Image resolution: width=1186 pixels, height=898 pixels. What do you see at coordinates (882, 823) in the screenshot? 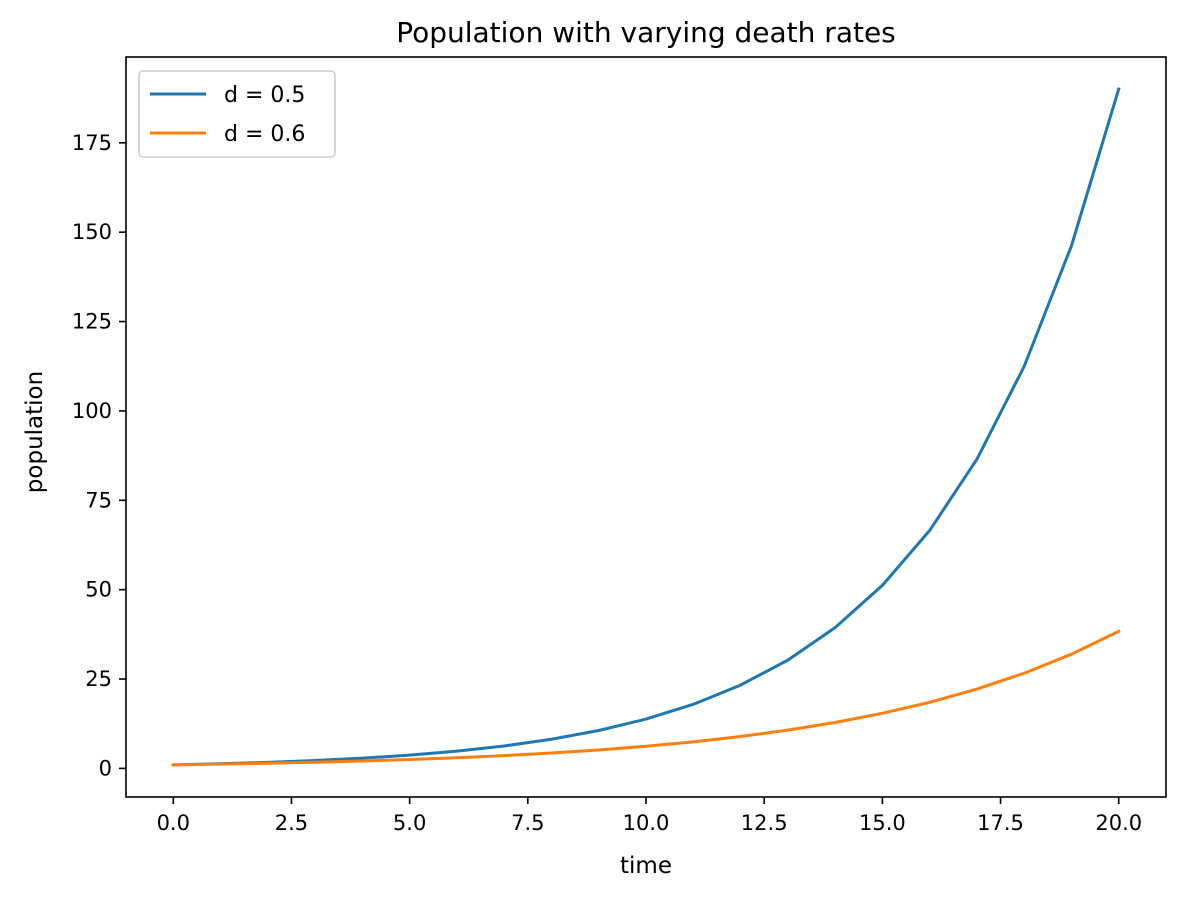
I see `x-tick-label: 15.0` at bounding box center [882, 823].